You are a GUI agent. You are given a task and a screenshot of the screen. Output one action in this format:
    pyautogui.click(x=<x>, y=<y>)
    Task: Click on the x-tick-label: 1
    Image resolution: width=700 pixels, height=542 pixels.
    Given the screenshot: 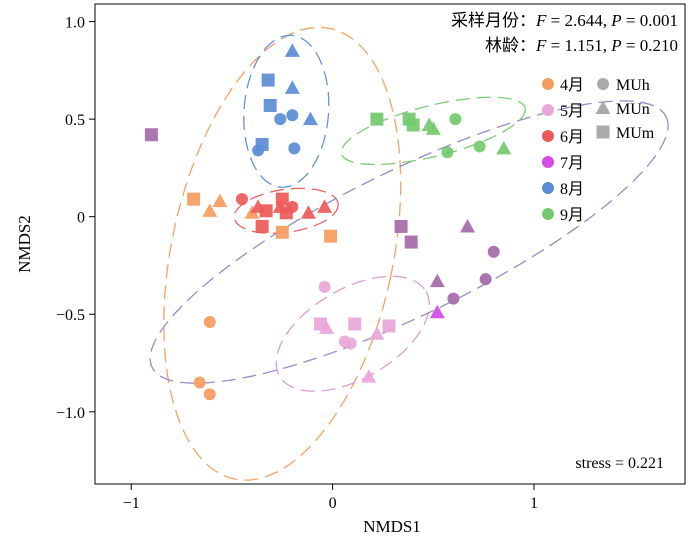 What is the action you would take?
    pyautogui.click(x=534, y=503)
    